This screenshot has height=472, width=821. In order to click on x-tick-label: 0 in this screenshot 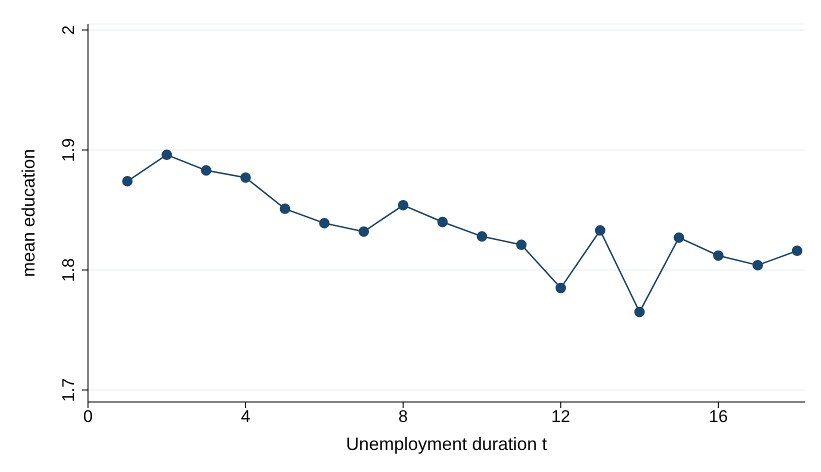, I will do `click(88, 416)`.